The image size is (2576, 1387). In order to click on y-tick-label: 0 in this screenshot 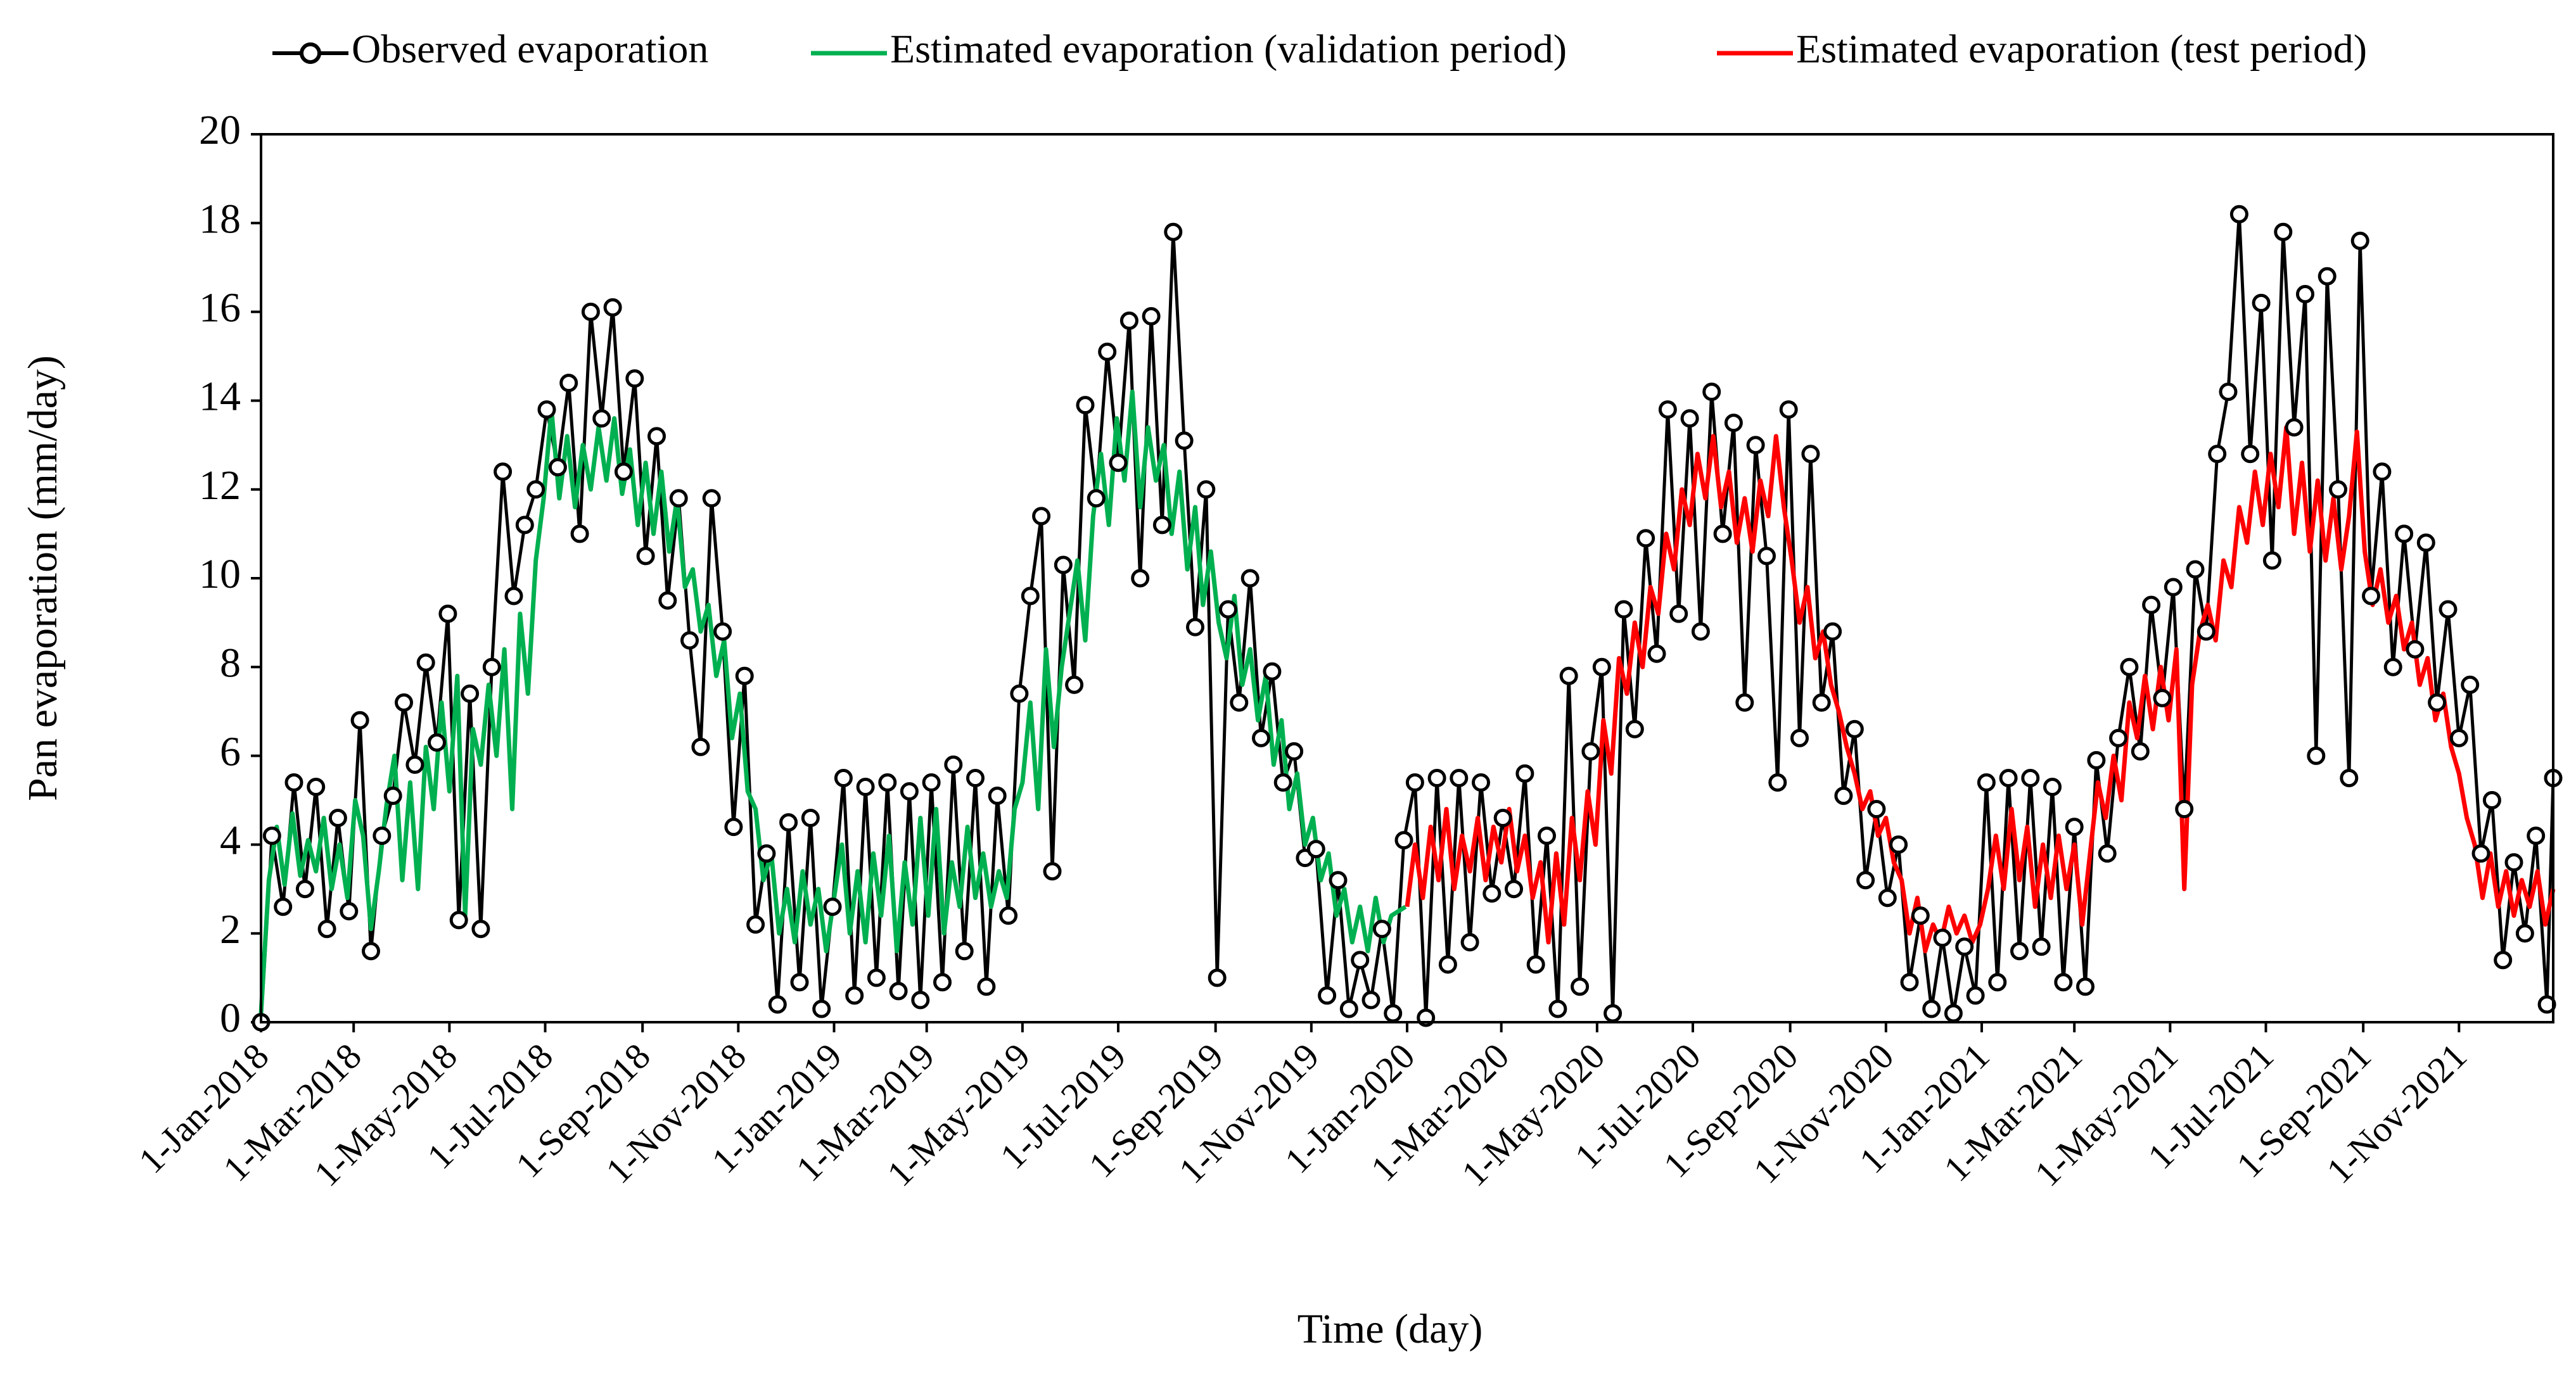, I will do `click(231, 1018)`.